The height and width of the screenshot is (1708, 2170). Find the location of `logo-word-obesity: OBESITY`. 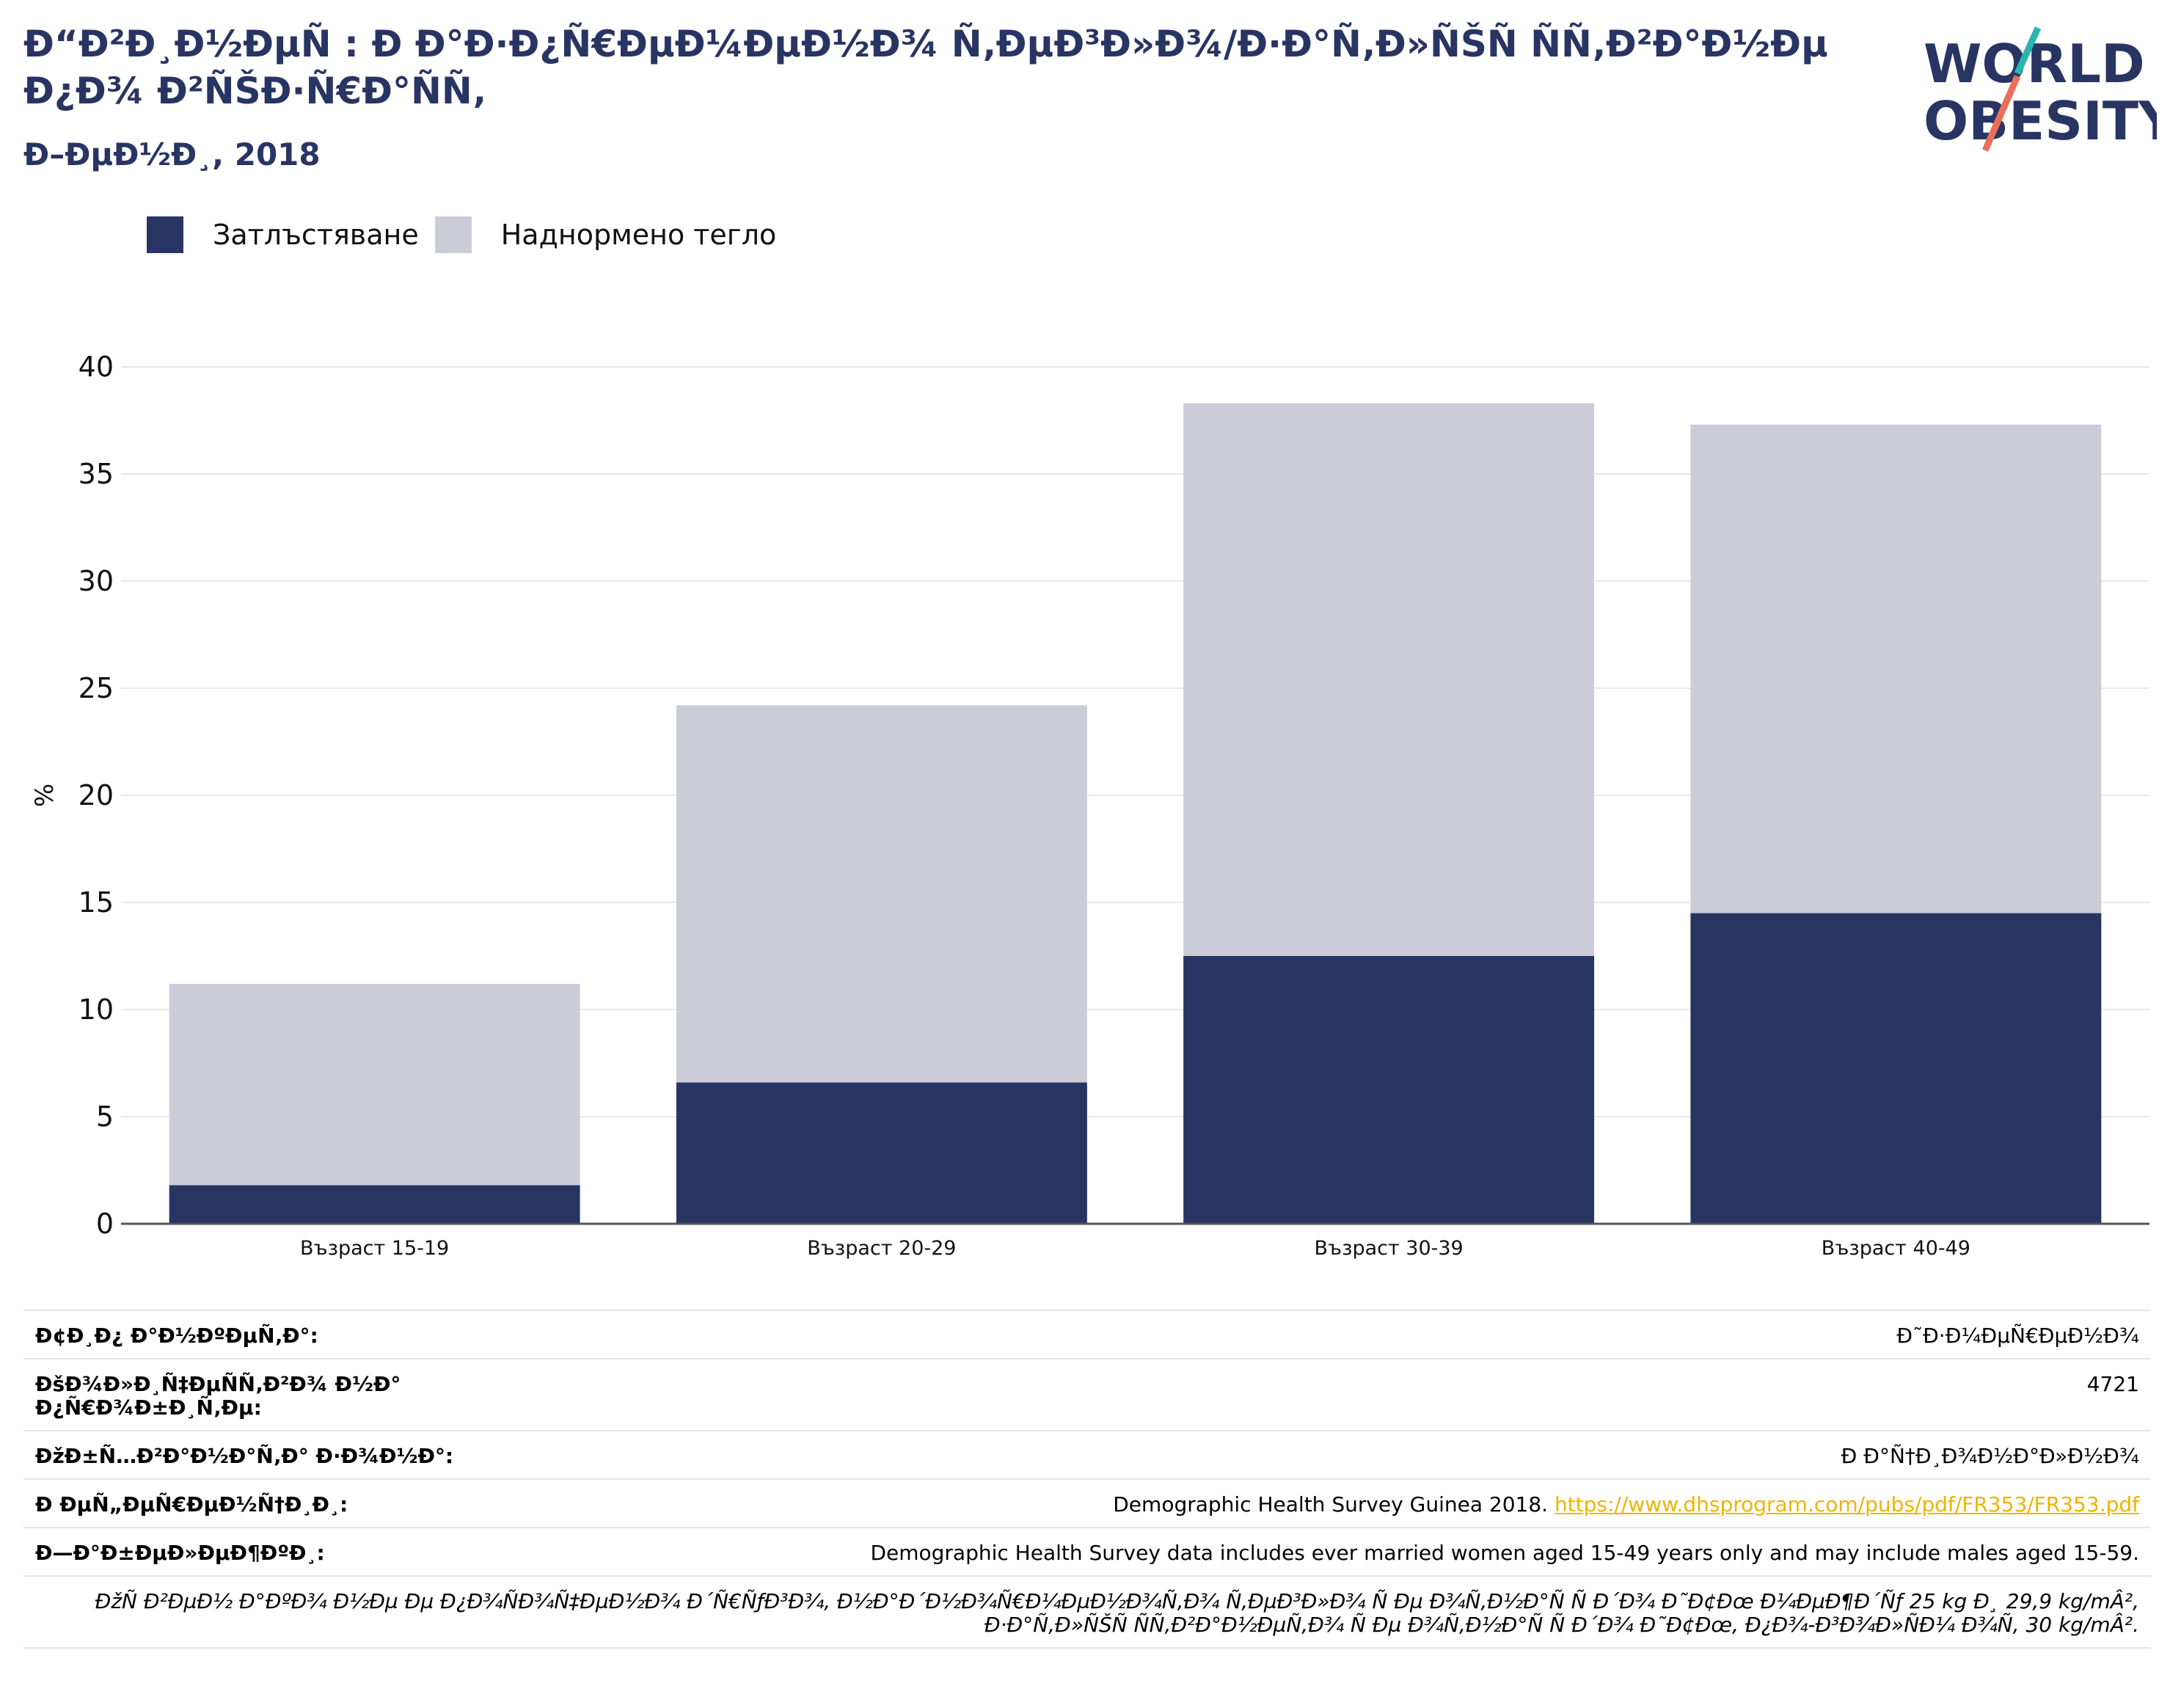

logo-word-obesity: OBESITY is located at coordinates (2040, 121).